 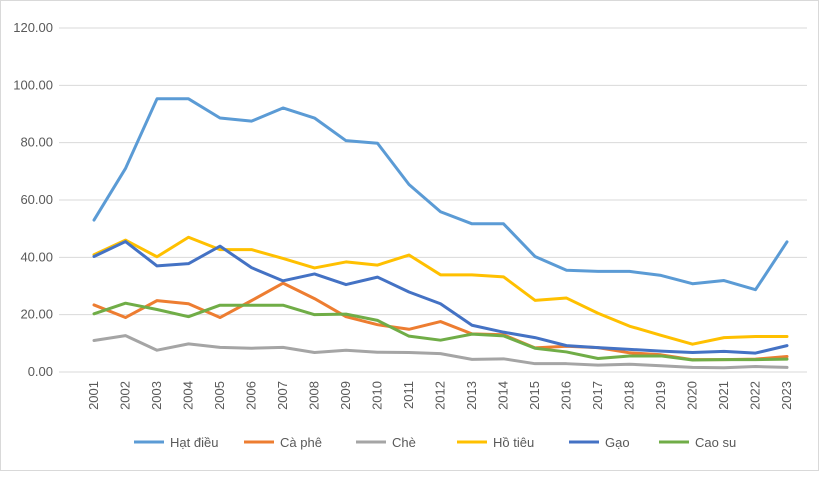 I want to click on legend-label: Cao su, so click(x=715, y=442).